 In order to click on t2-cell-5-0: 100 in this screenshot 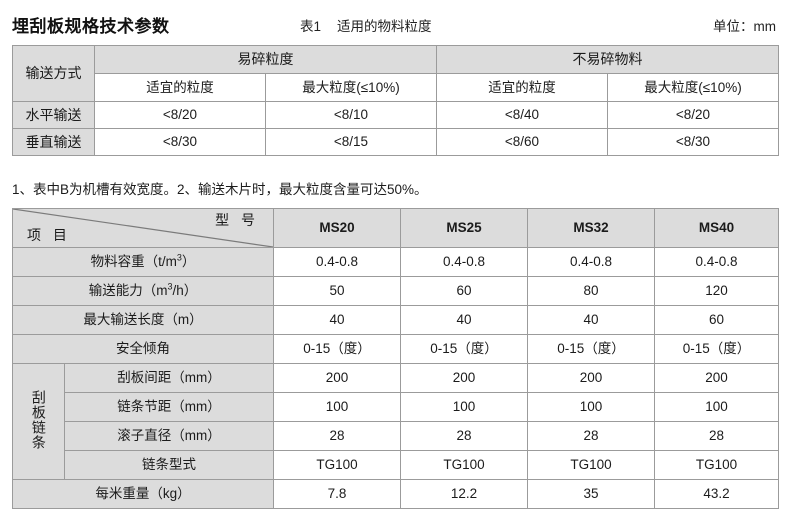, I will do `click(337, 407)`.